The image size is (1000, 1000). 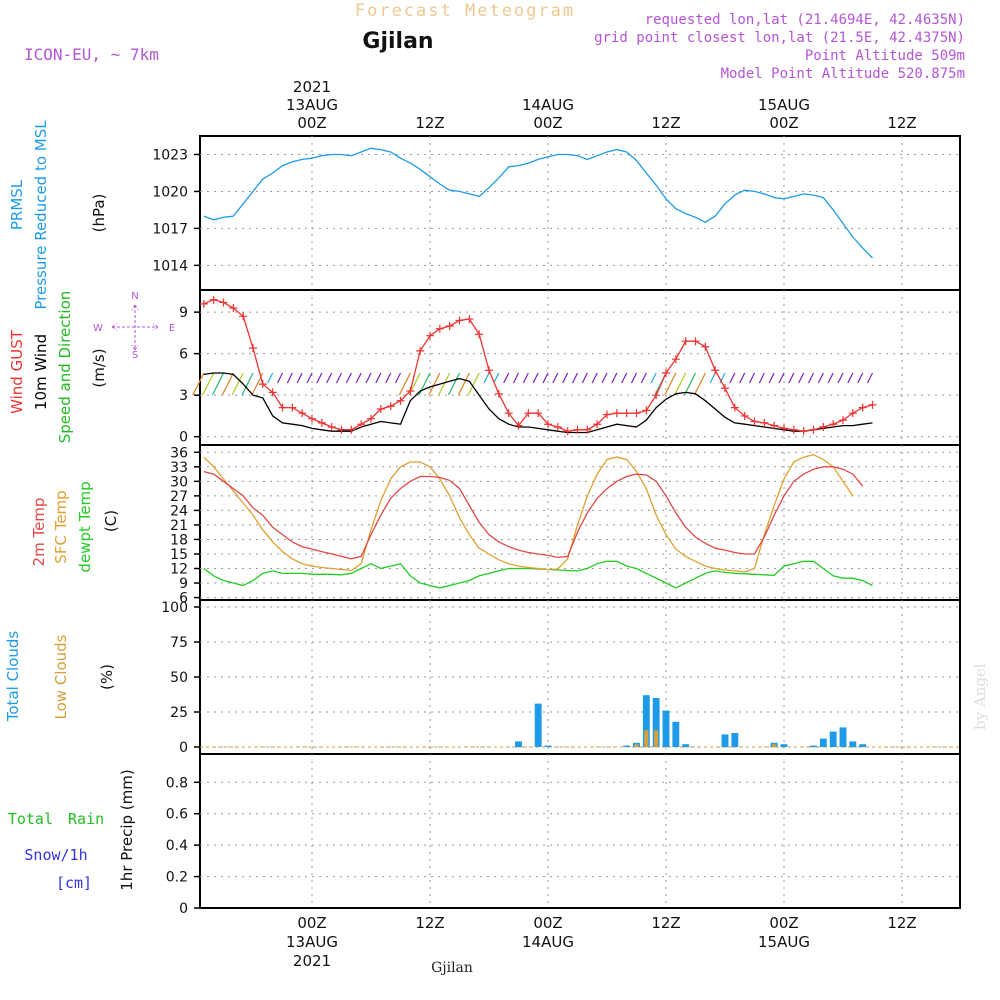 What do you see at coordinates (91, 54) in the screenshot?
I see `model-label: ICON-EU, ~ 7km` at bounding box center [91, 54].